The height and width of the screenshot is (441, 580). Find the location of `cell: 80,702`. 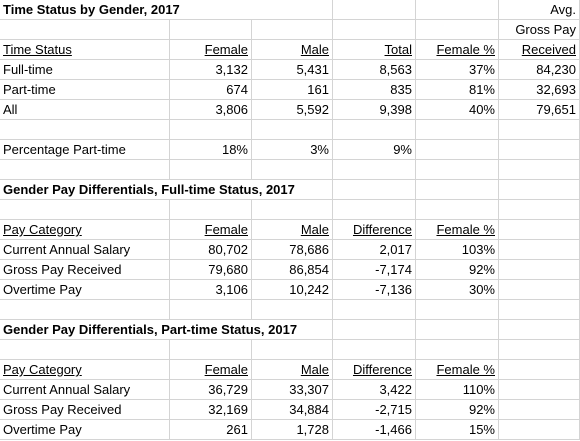

cell: 80,702 is located at coordinates (211, 250).